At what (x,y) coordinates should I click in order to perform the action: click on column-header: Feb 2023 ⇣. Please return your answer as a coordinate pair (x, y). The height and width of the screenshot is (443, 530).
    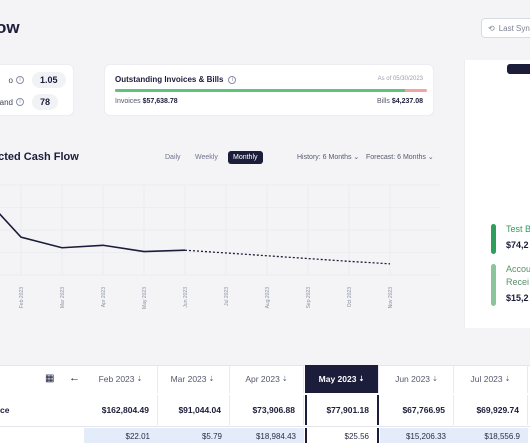
    Looking at the image, I should click on (121, 379).